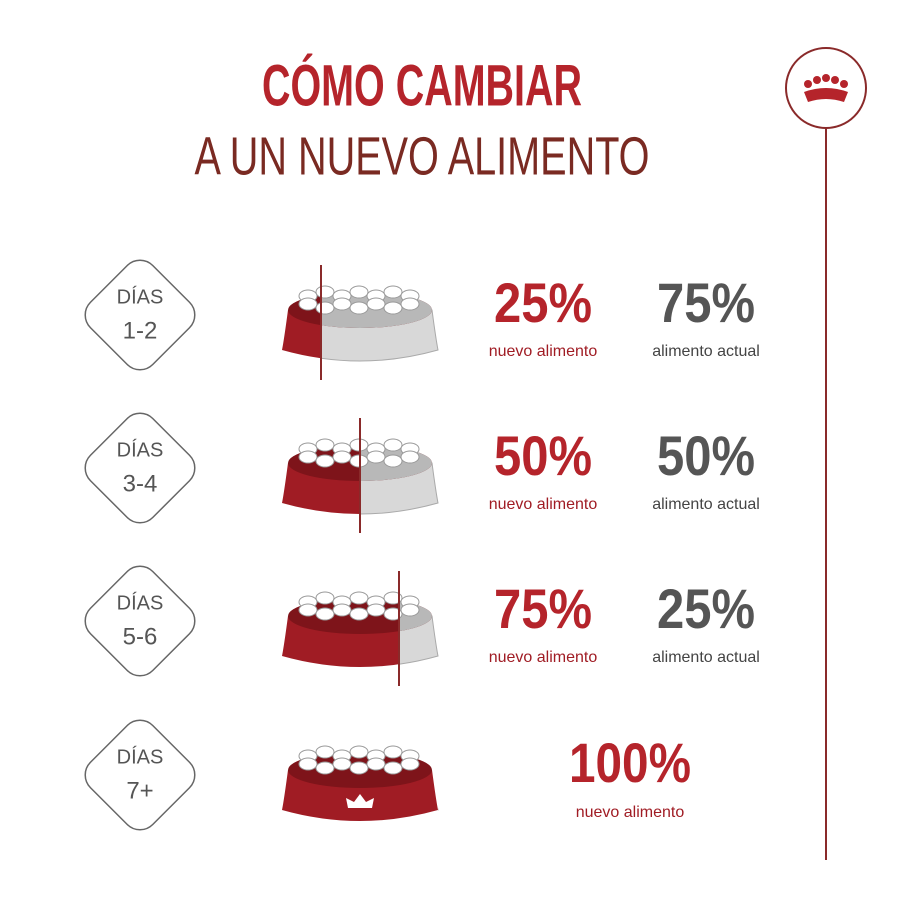 The image size is (900, 900). Describe the element at coordinates (706, 455) in the screenshot. I see `current-pct: 50%` at that location.